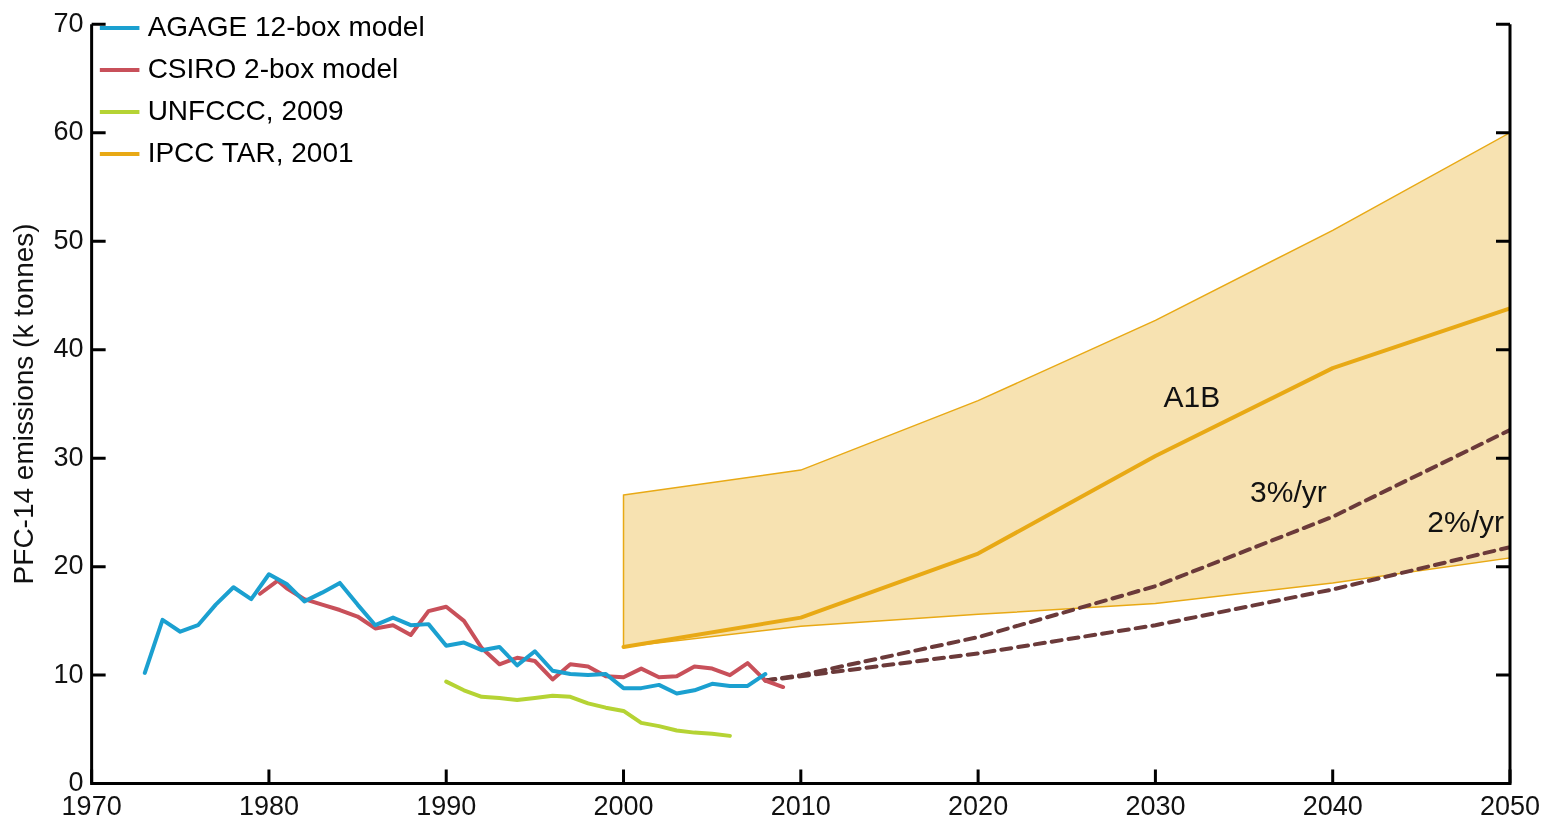  I want to click on x-tick-label: 1990, so click(446, 806).